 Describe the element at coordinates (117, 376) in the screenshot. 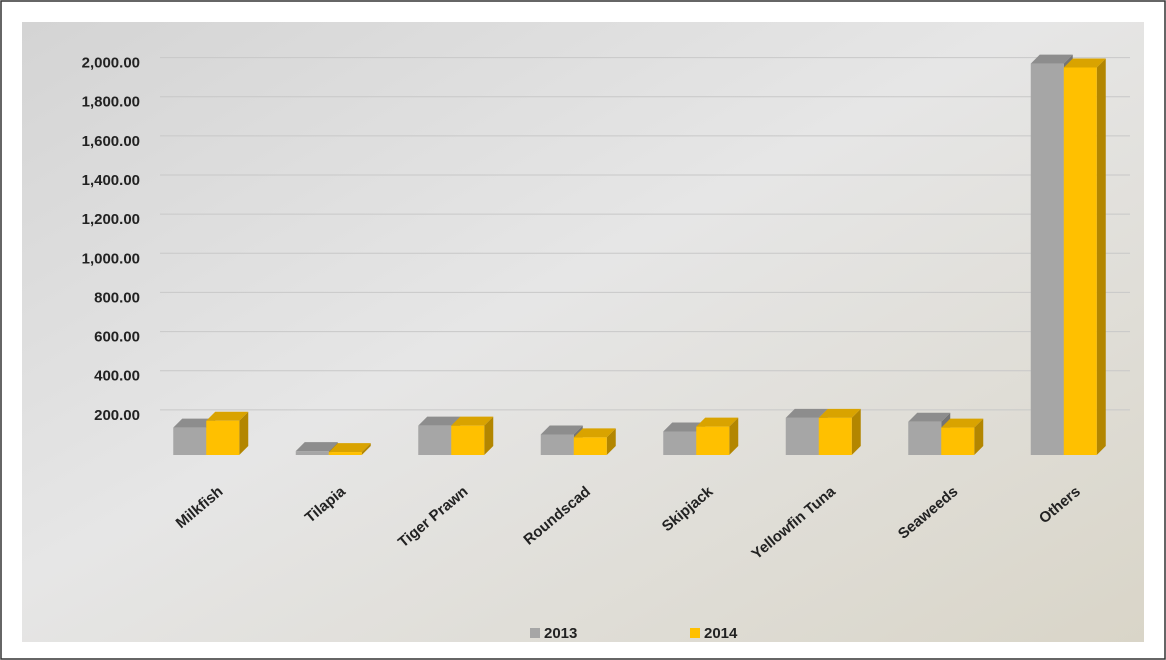

I see `y-tick-label: 400.00` at that location.